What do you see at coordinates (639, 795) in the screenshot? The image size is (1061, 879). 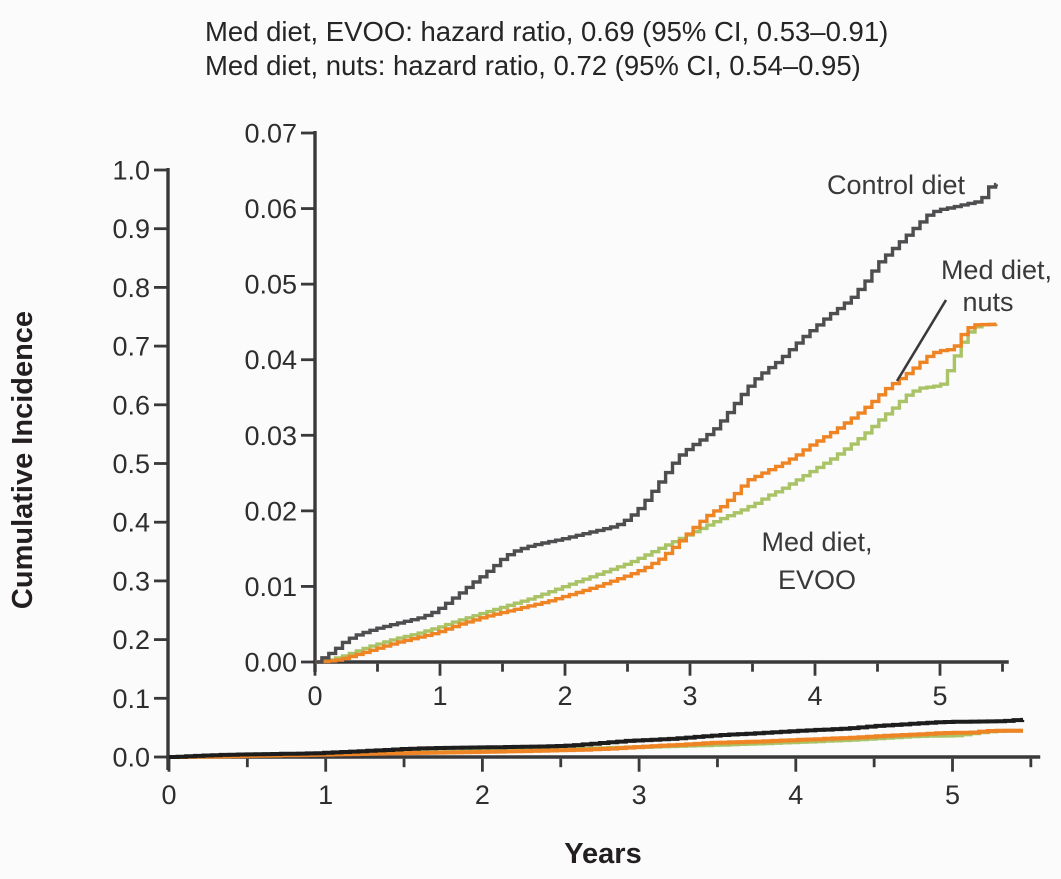 I see `main-x-tick-label: 3` at bounding box center [639, 795].